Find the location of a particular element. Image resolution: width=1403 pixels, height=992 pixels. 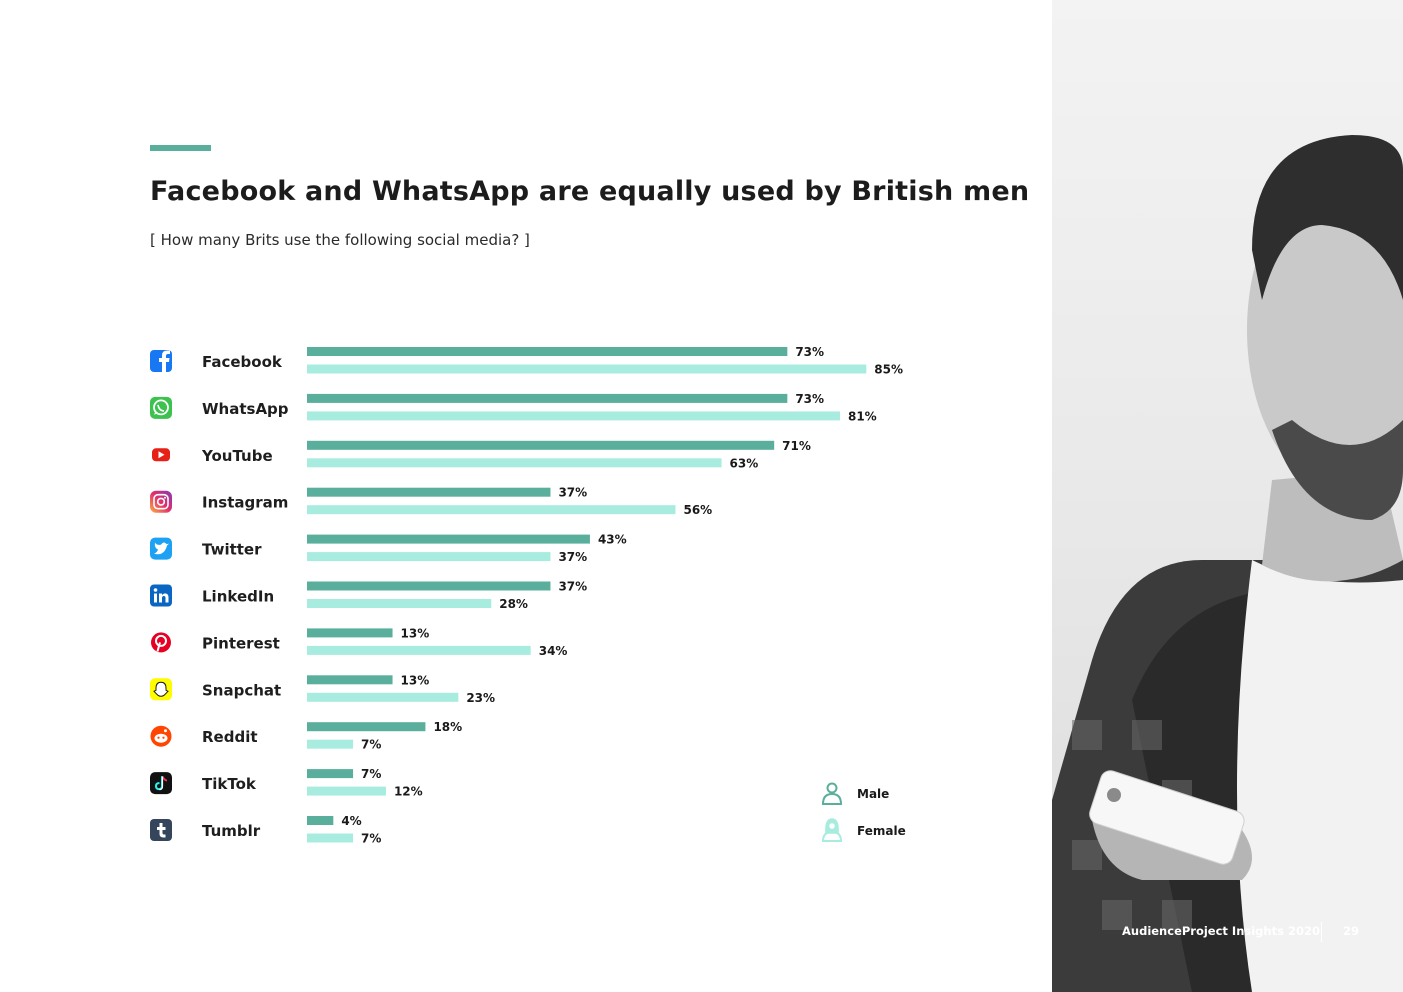

male-value-label-tiktok: 7% is located at coordinates (371, 774).